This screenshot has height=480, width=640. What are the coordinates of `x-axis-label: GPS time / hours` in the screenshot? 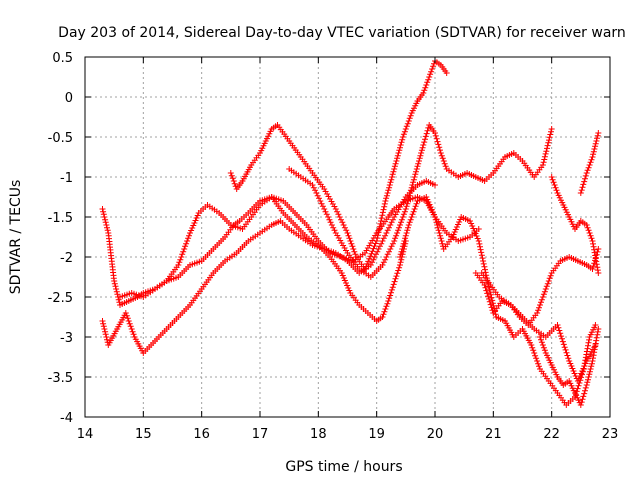 It's located at (343, 467).